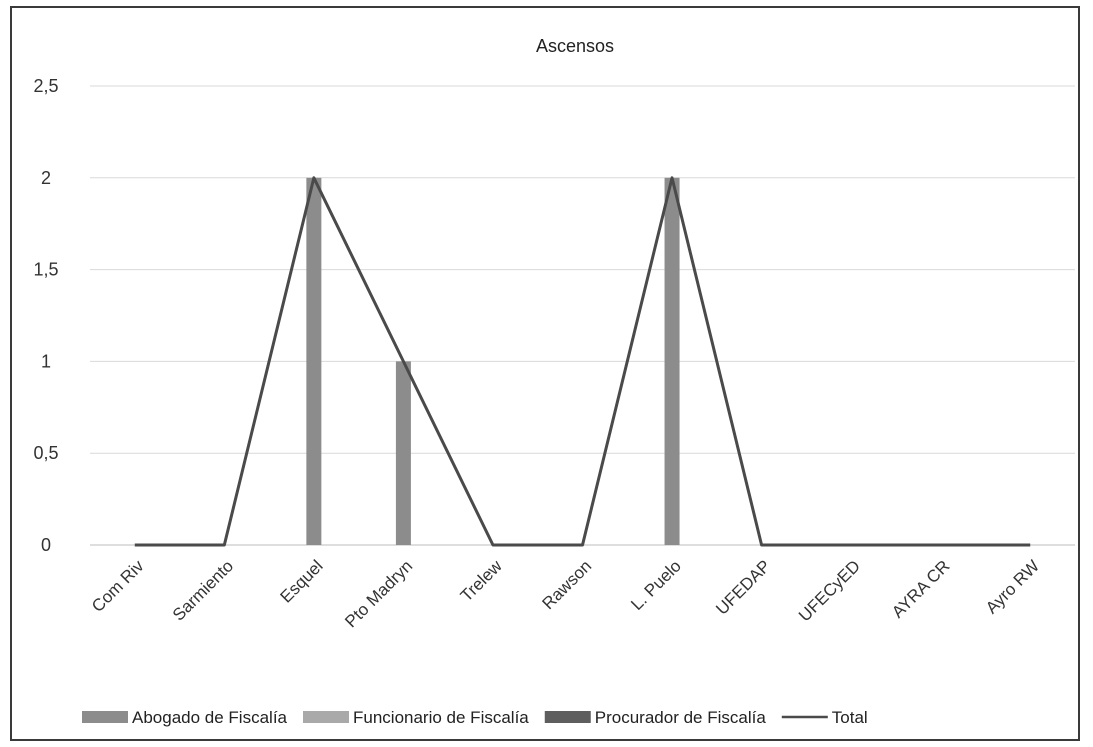  What do you see at coordinates (850, 717) in the screenshot?
I see `legend-label: Total` at bounding box center [850, 717].